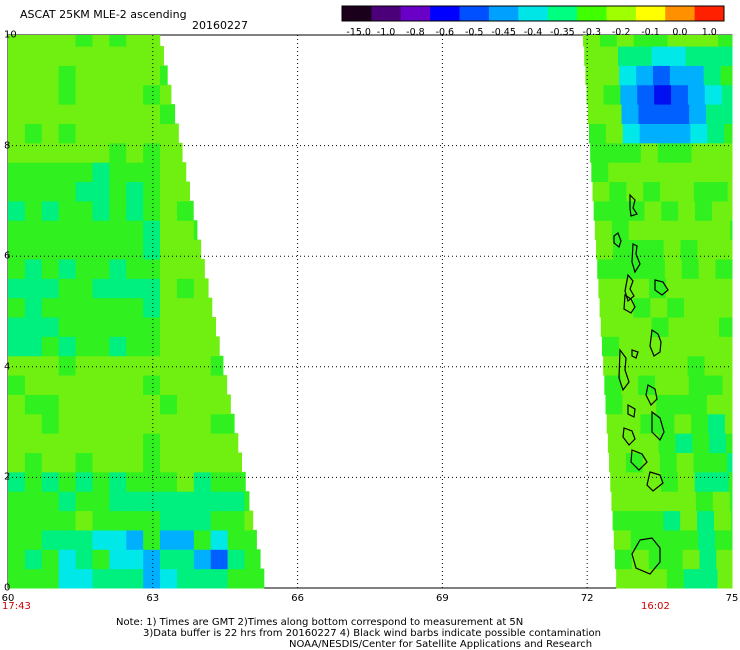 This screenshot has height=650, width=740. Describe the element at coordinates (503, 32) in the screenshot. I see `colorbar-label: -0.45` at that location.